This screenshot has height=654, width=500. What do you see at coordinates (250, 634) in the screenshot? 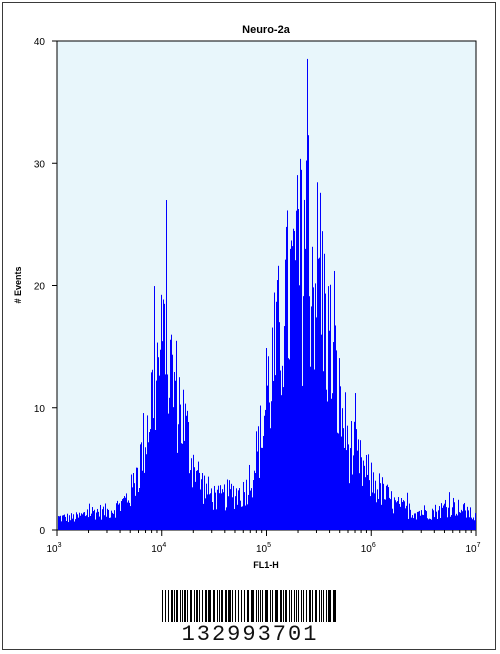
I see `barcode-number: 132993701` at bounding box center [250, 634].